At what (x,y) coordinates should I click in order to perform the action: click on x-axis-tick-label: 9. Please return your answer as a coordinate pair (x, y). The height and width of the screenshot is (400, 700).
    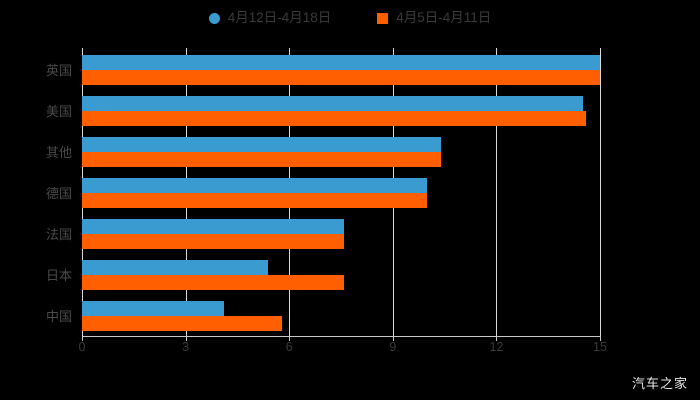
    Looking at the image, I should click on (393, 347).